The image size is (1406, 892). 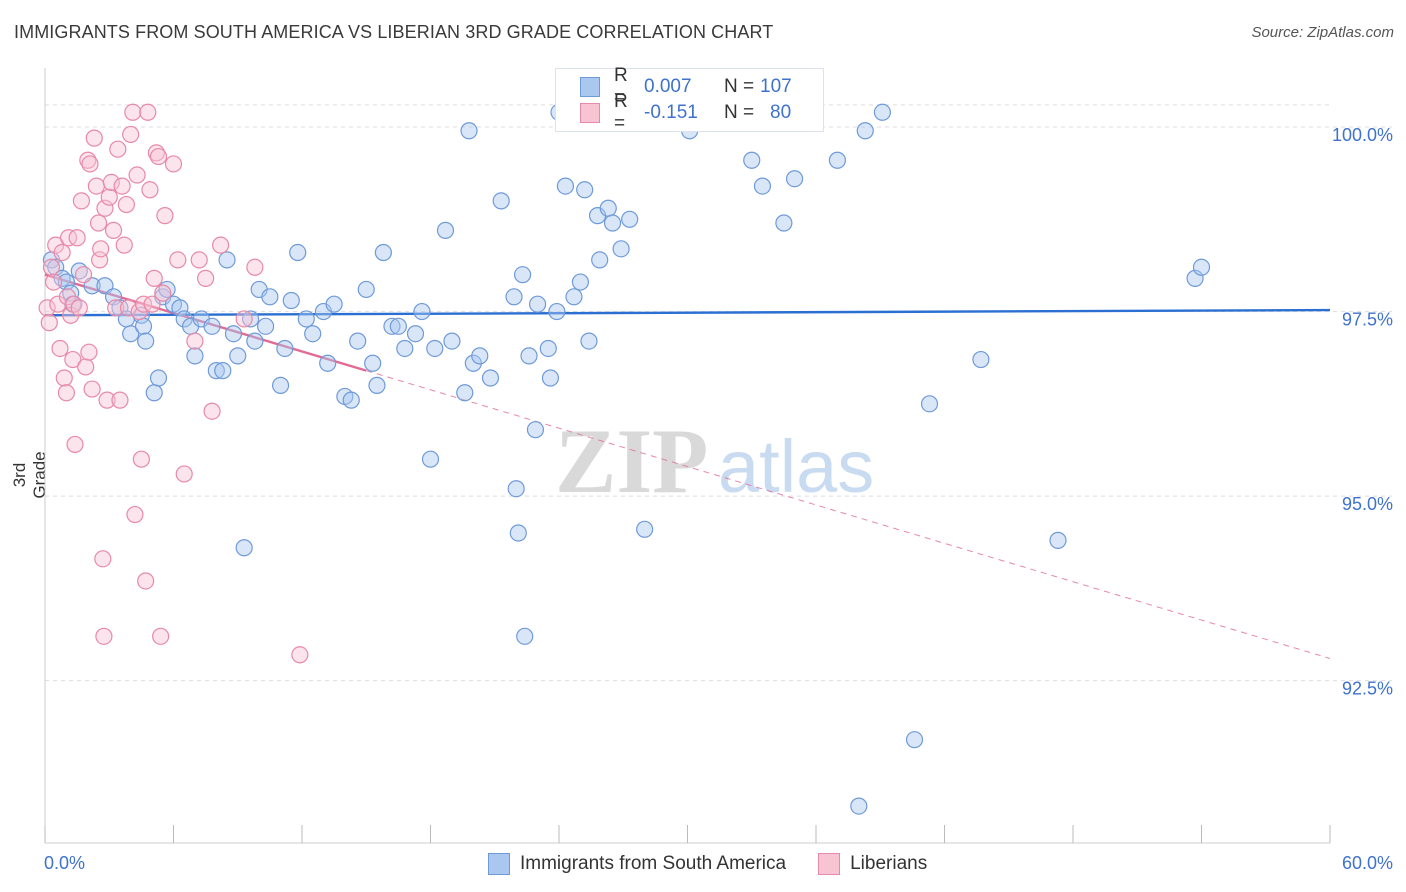 I want to click on series-legend-item-liberians: Liberians, so click(x=872, y=864).